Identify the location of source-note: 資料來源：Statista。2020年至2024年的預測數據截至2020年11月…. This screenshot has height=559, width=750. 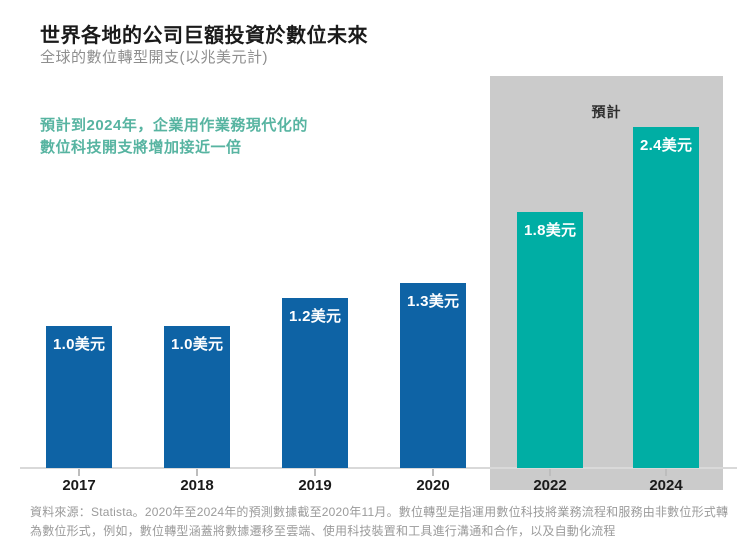
(379, 521).